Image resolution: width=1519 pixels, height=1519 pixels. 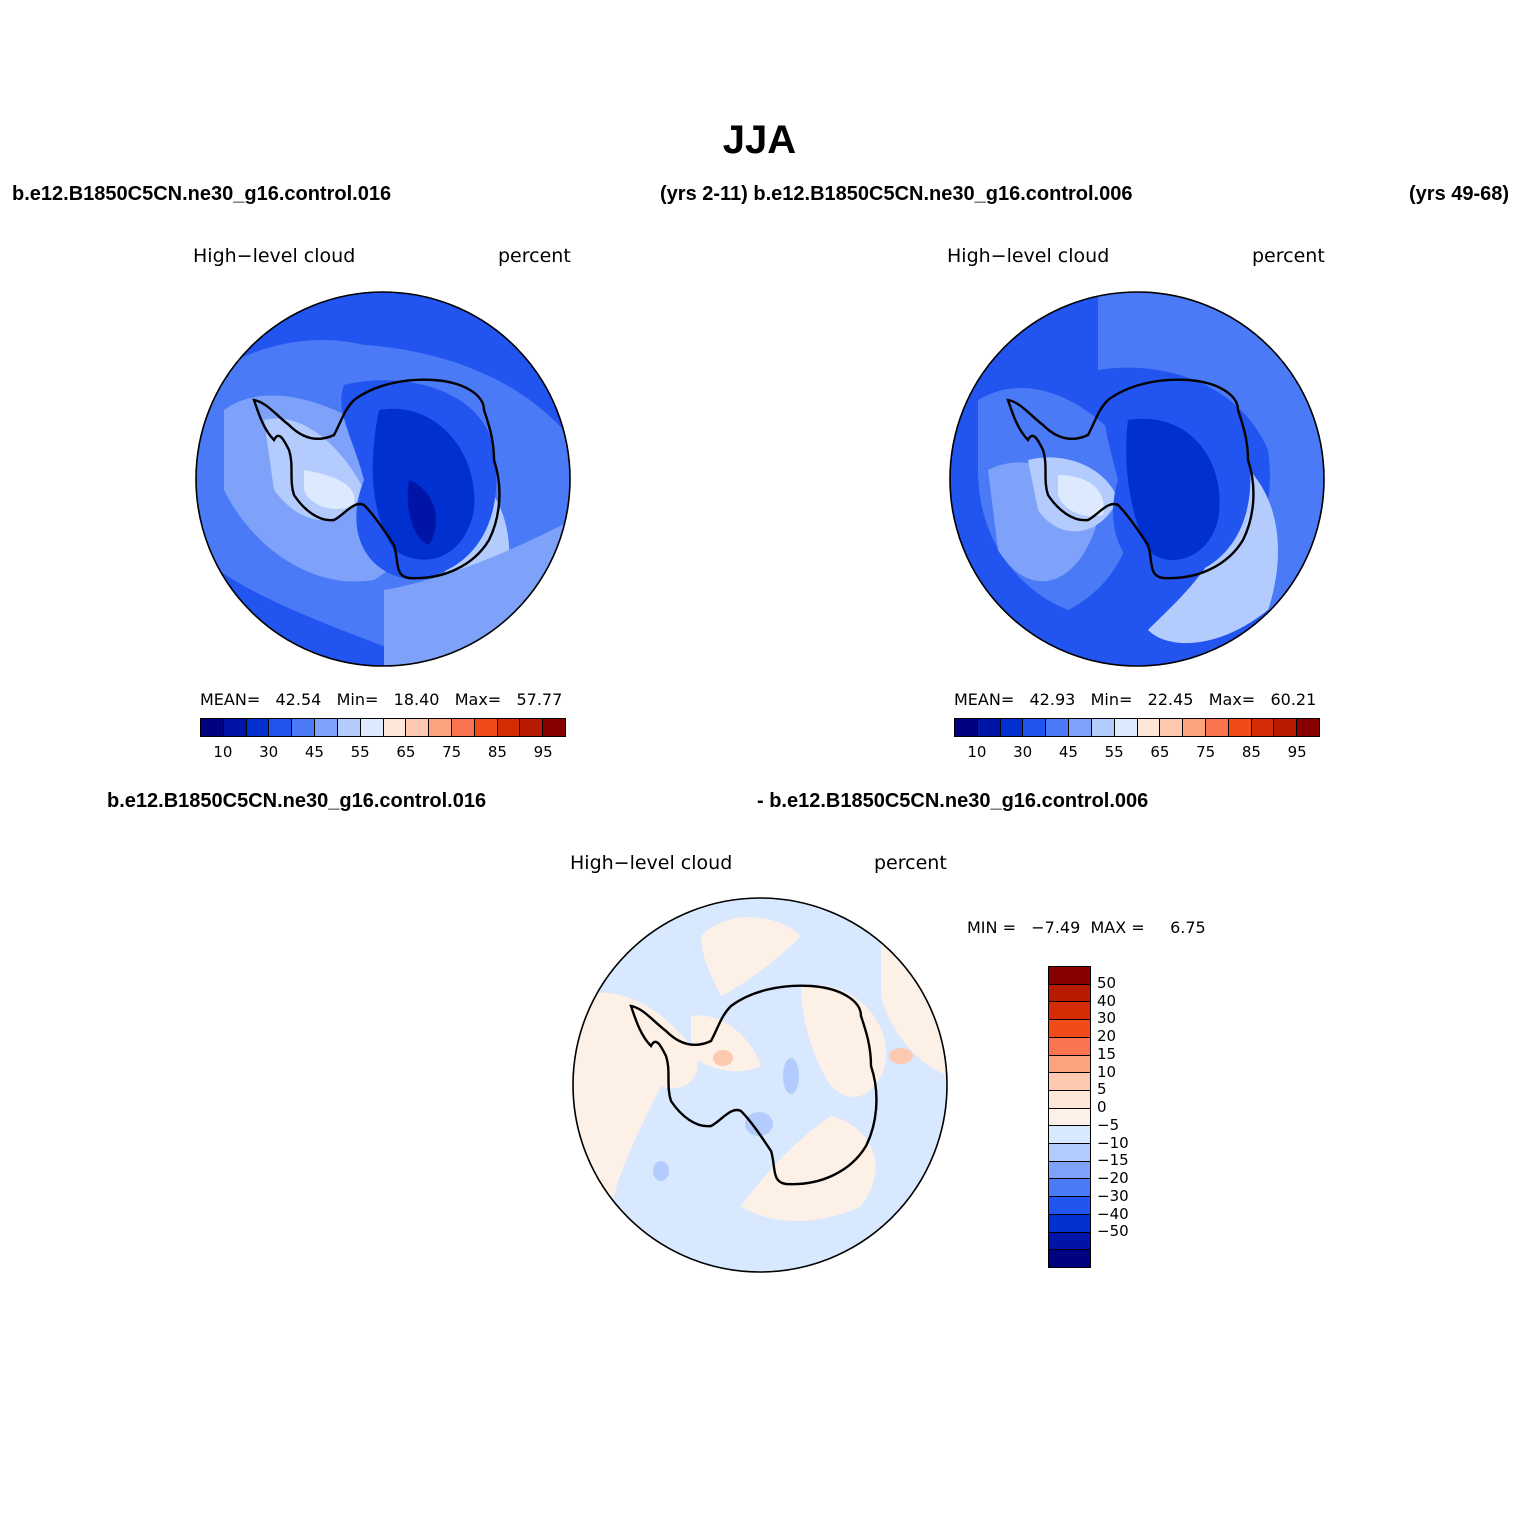 What do you see at coordinates (539, 699) in the screenshot?
I see `max-value: 57.77` at bounding box center [539, 699].